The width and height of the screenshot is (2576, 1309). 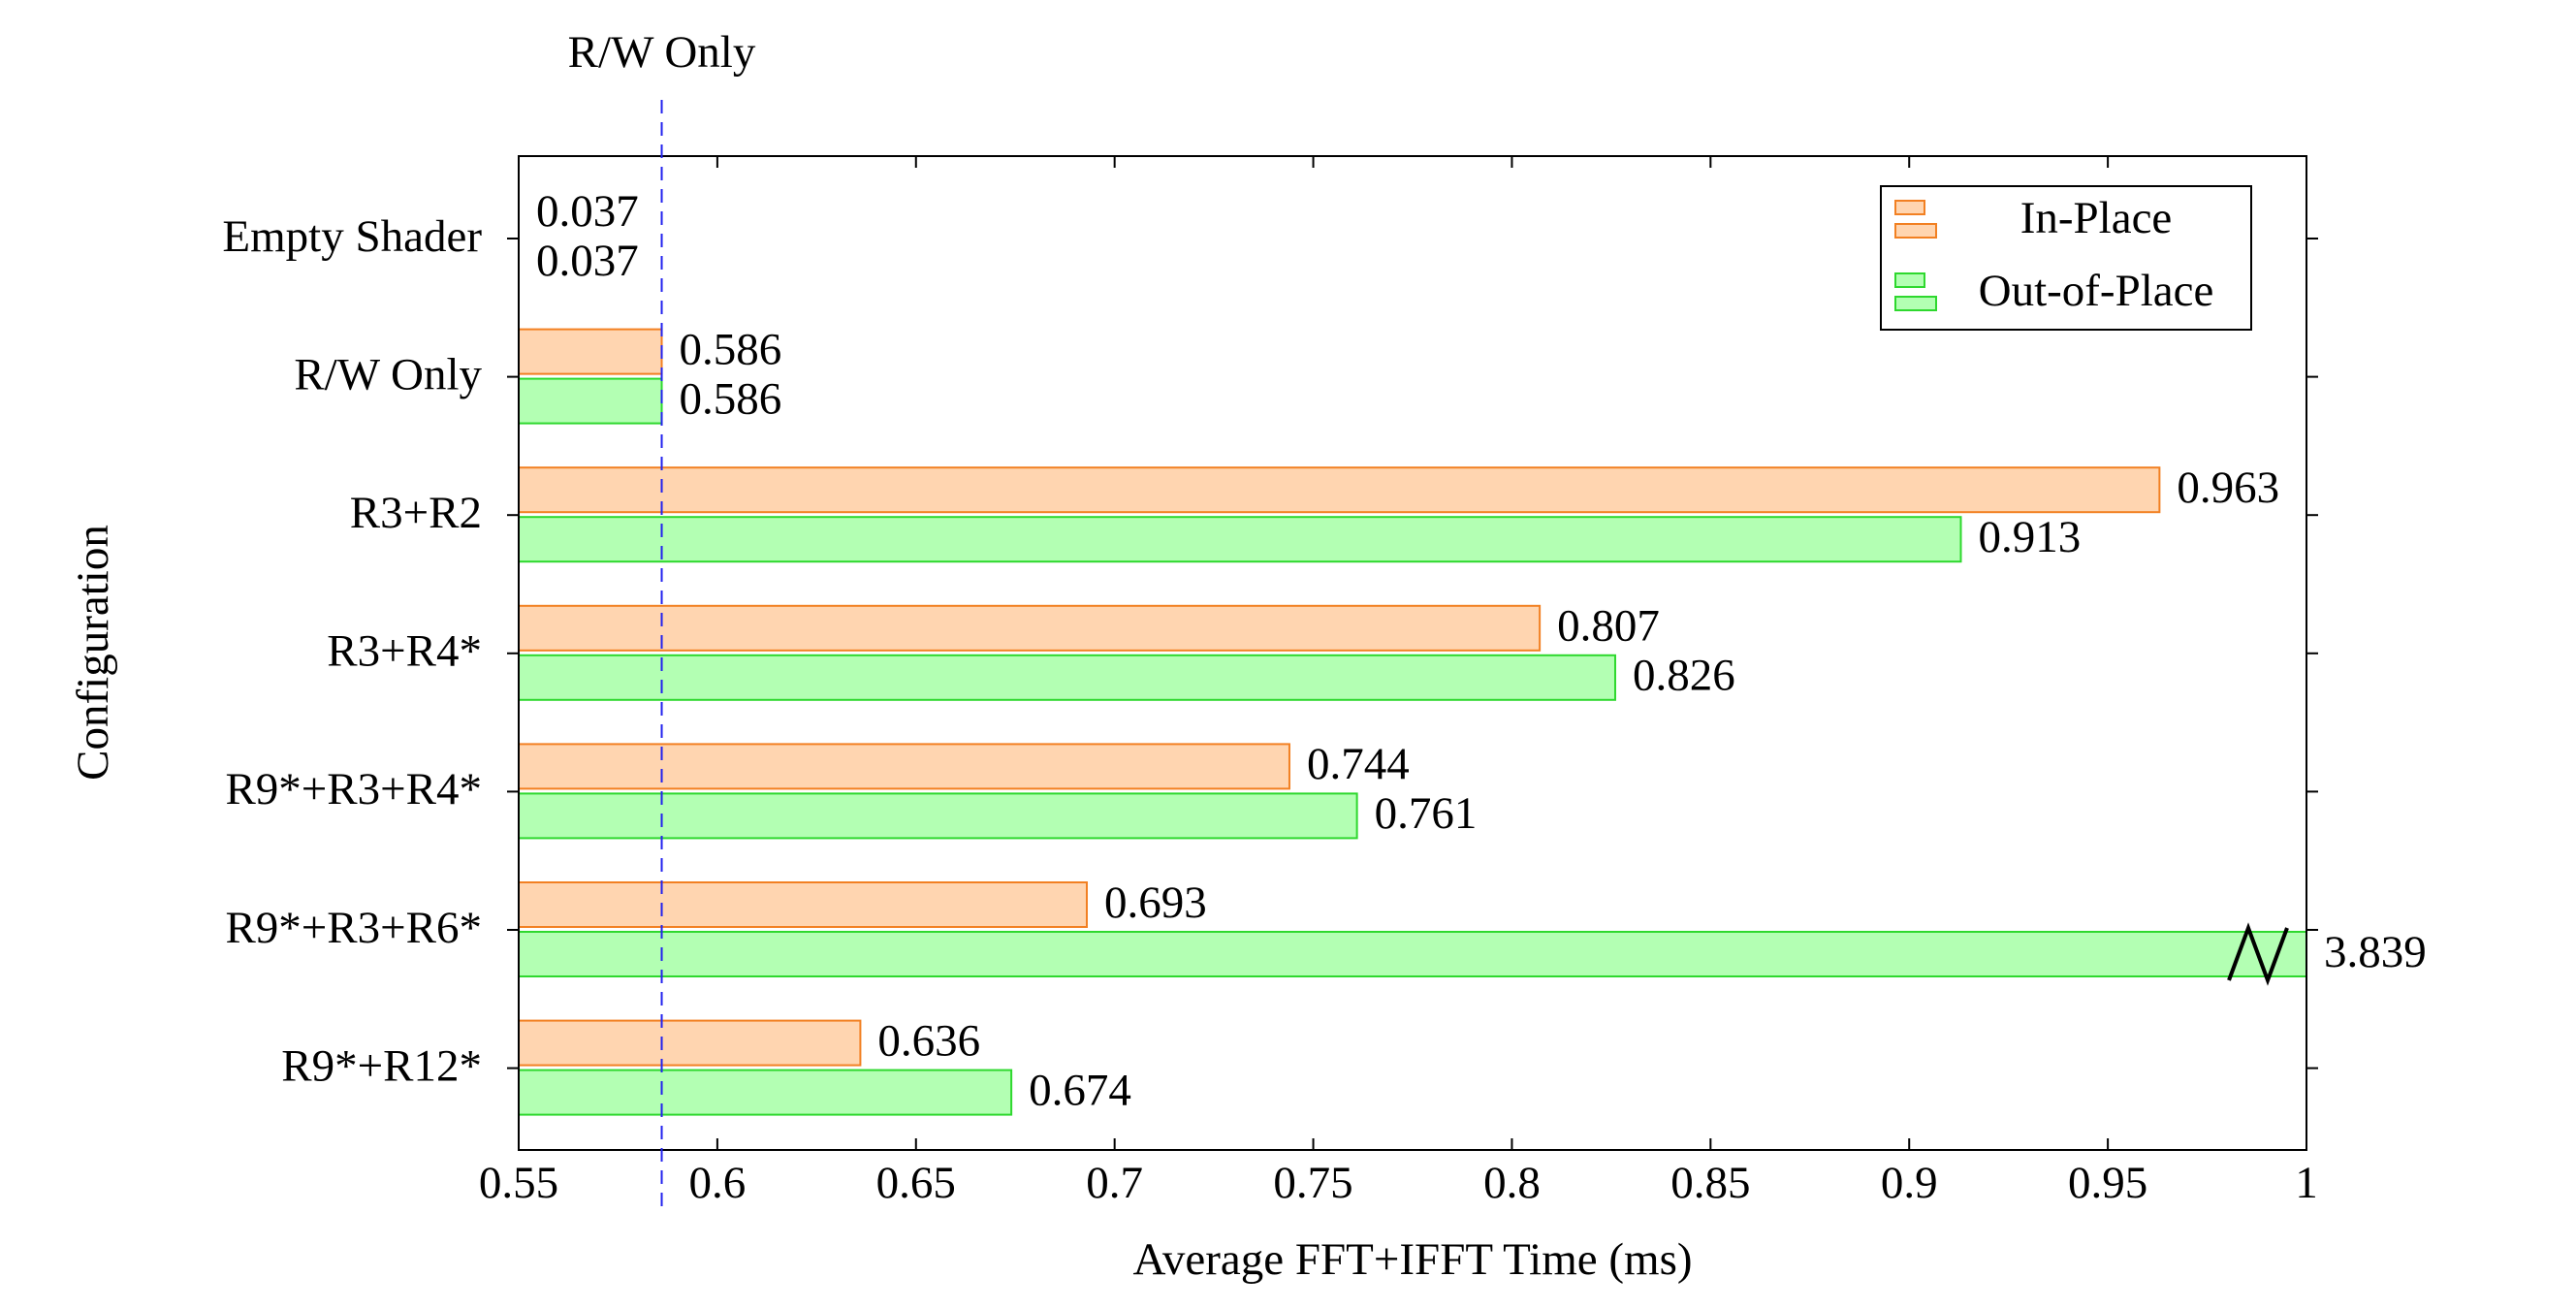 I want to click on x-tick-label: 0.9, so click(x=1909, y=1183).